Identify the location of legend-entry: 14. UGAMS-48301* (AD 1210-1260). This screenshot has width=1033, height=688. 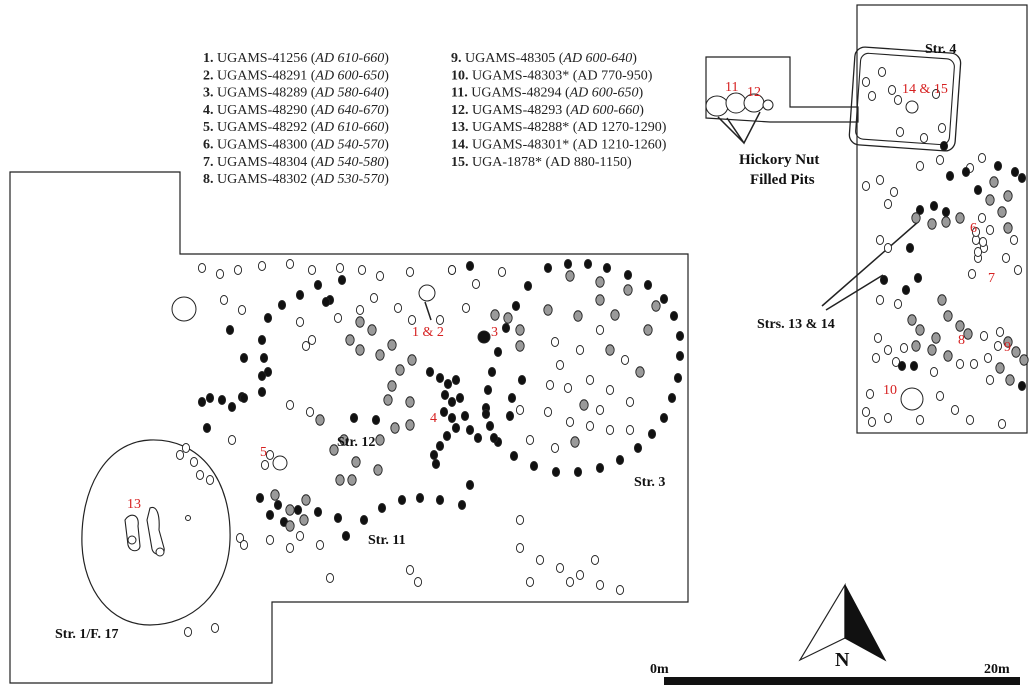
(559, 145).